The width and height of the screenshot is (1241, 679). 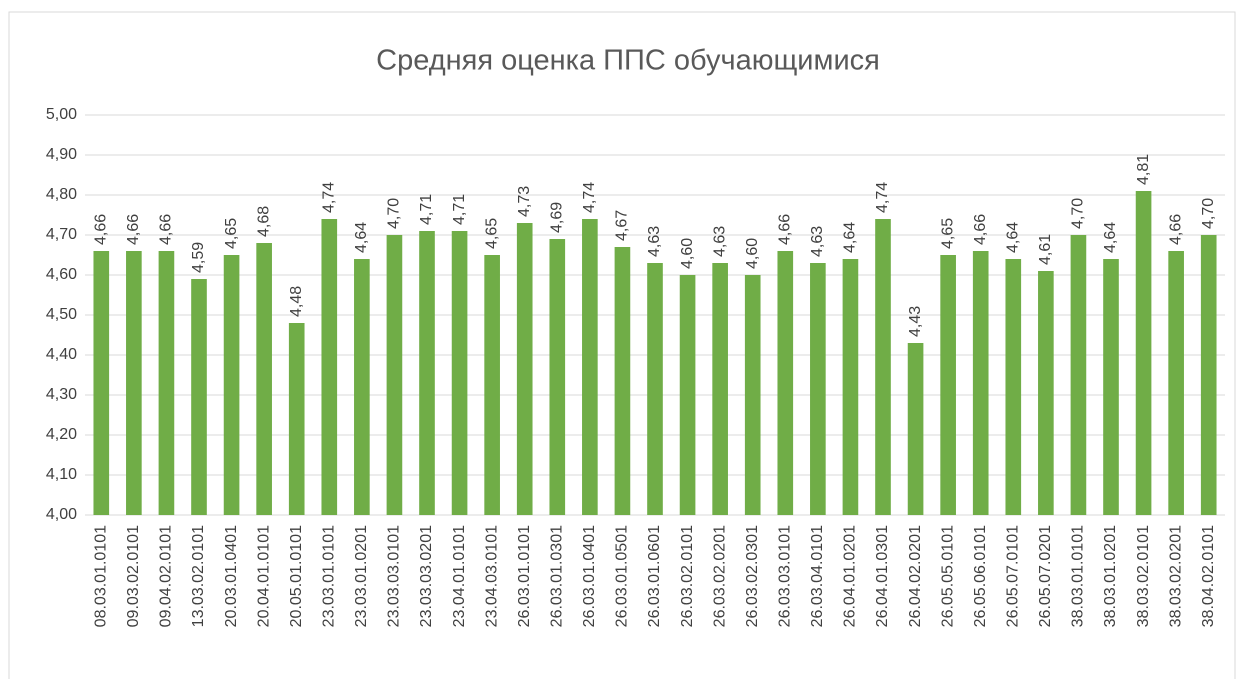 What do you see at coordinates (1078, 576) in the screenshot?
I see `x-tick-label: 38.03.01.0101` at bounding box center [1078, 576].